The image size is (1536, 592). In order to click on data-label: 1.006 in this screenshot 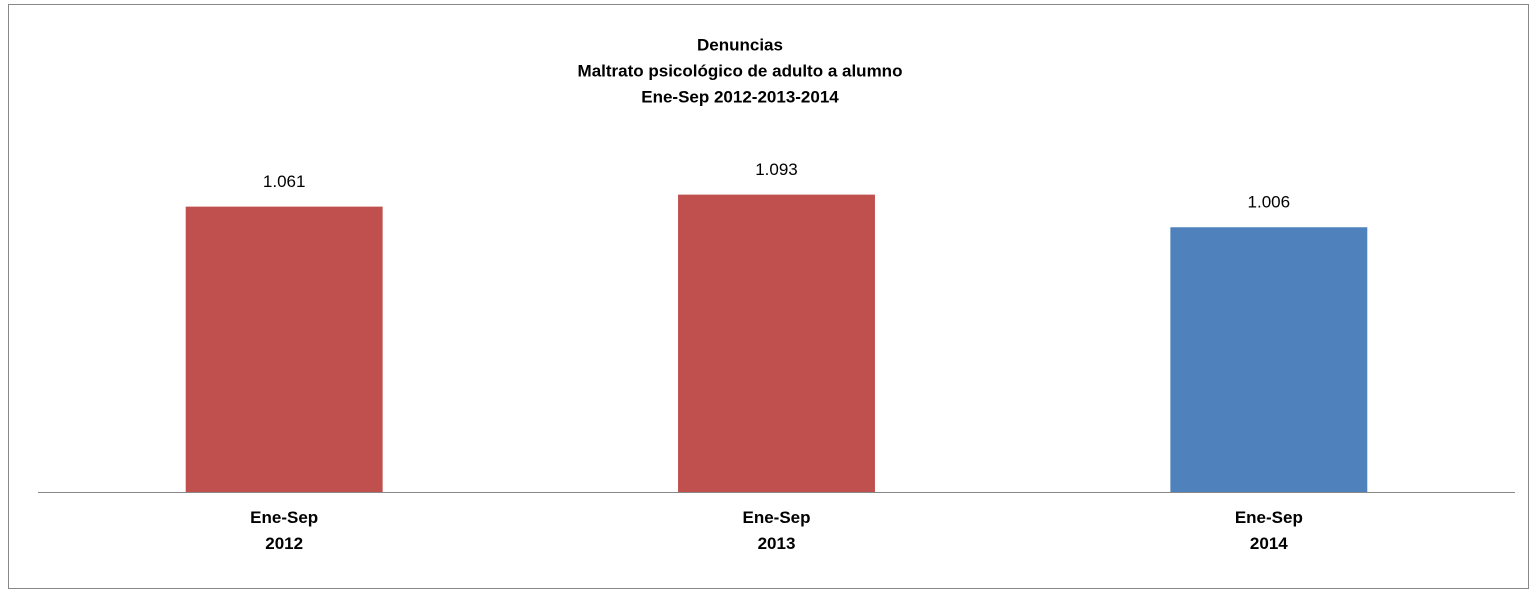, I will do `click(1269, 202)`.